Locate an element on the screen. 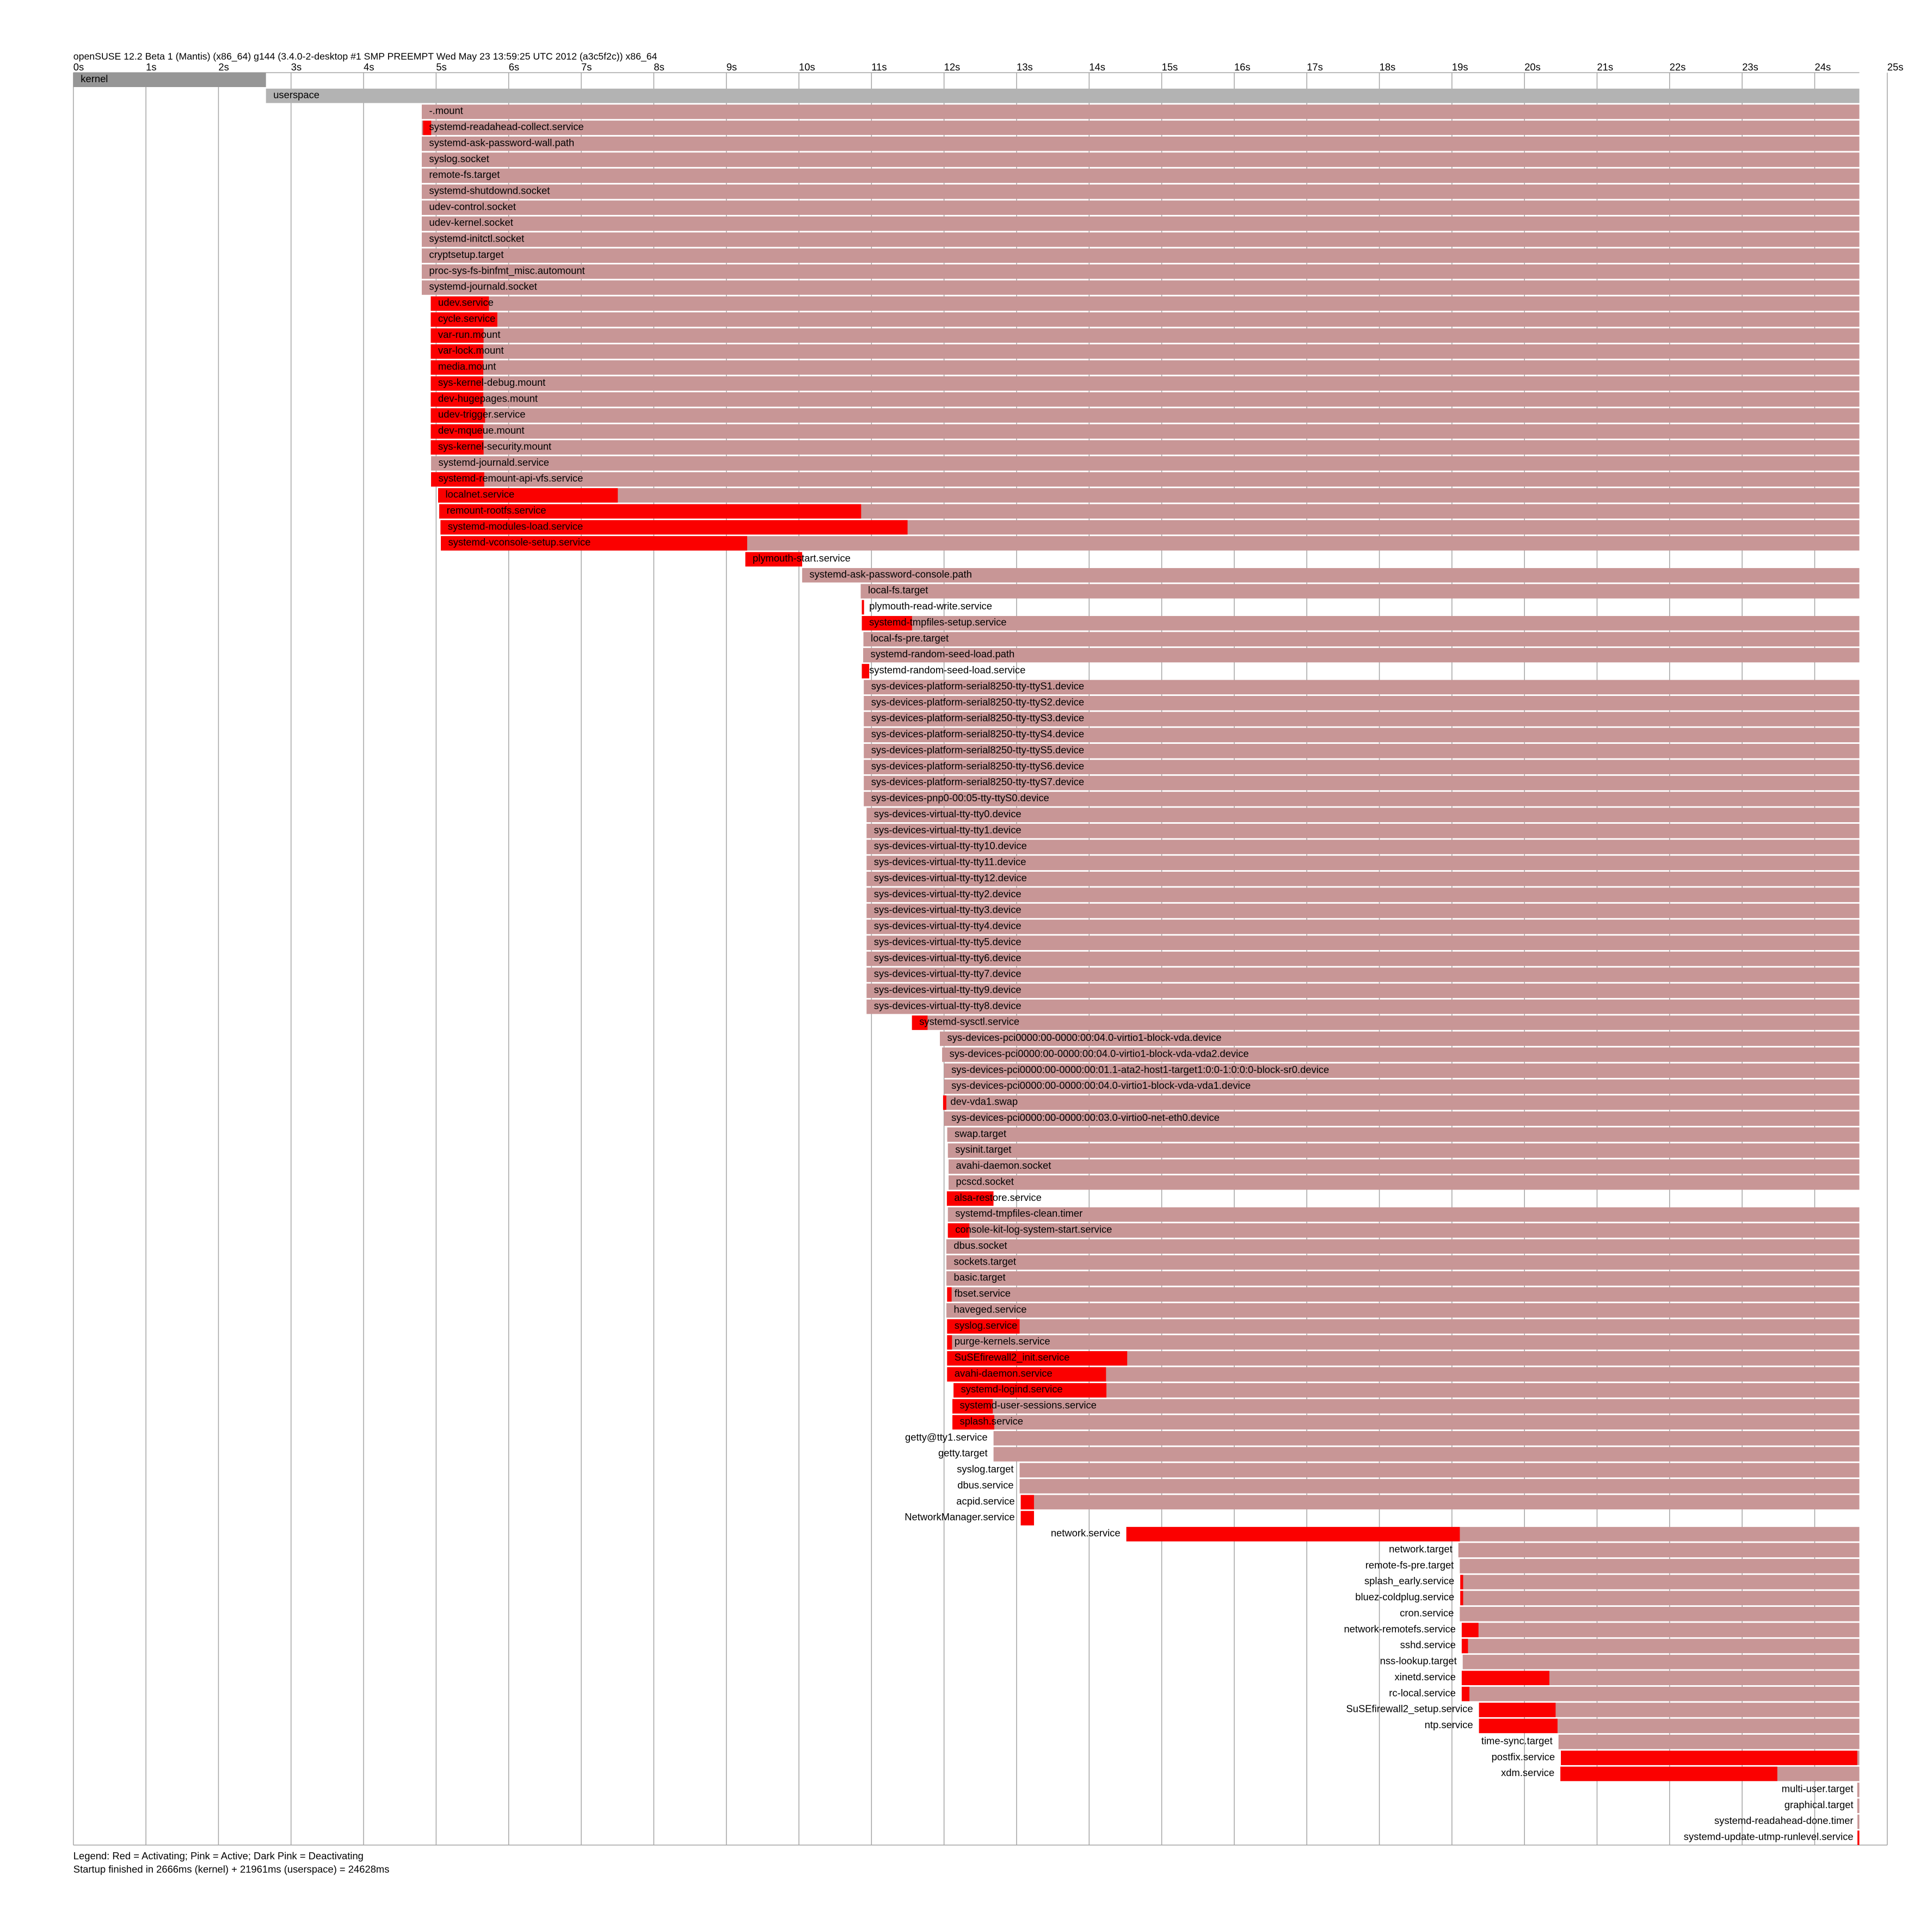 This screenshot has height=1917, width=1932. svg-text:proc-sys-fs-binfmt_misc.automo: proc-sys-fs-binfmt_misc.automount is located at coordinates (507, 270).